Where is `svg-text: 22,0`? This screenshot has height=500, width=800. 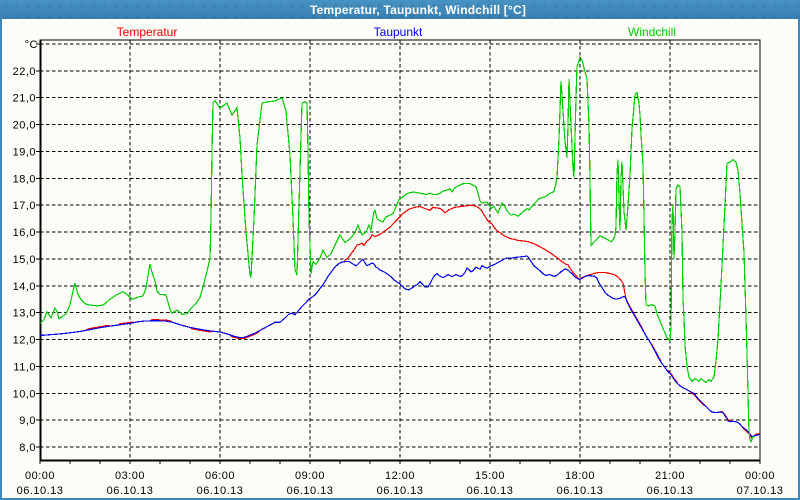 svg-text: 22,0 is located at coordinates (24, 72).